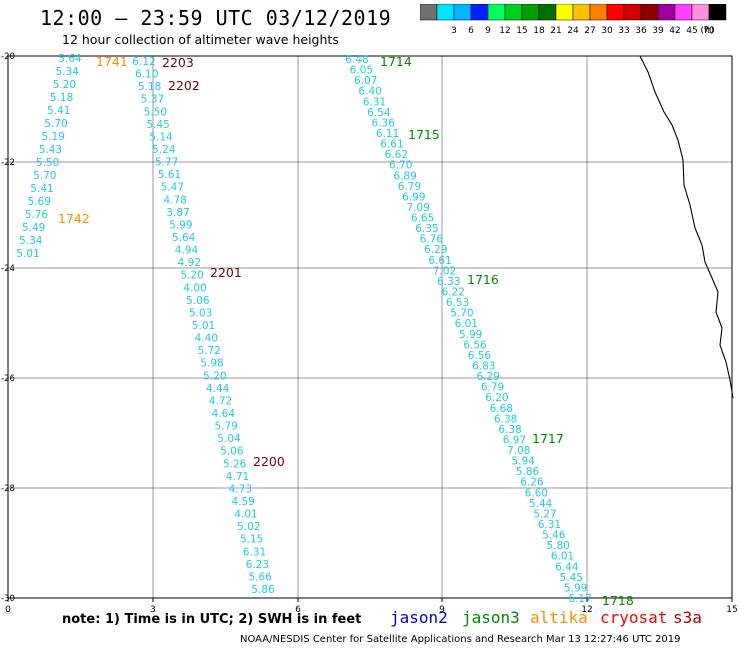  I want to click on swh-value-label: 6.99, so click(413, 197).